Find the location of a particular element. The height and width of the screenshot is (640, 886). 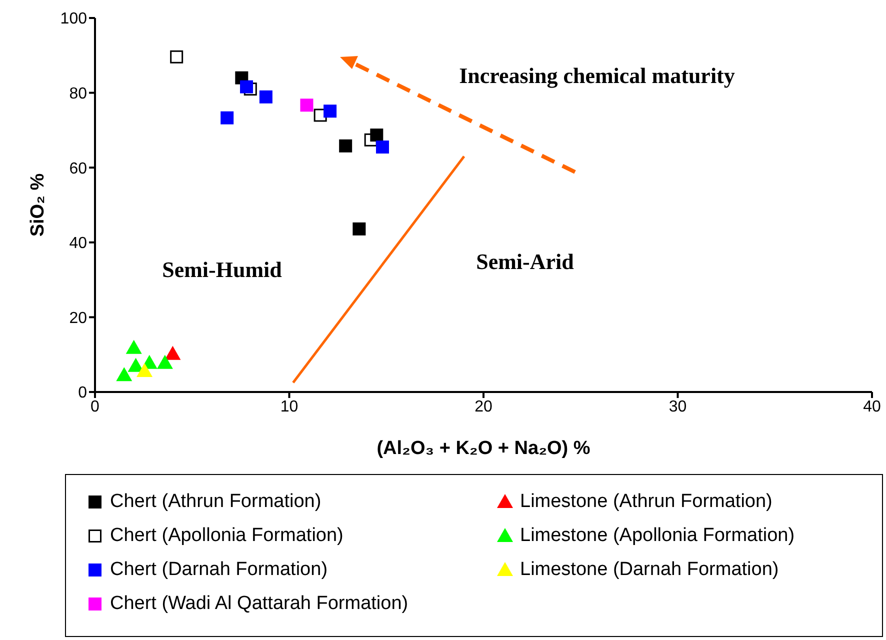

annotation: Semi-Arid is located at coordinates (525, 261).